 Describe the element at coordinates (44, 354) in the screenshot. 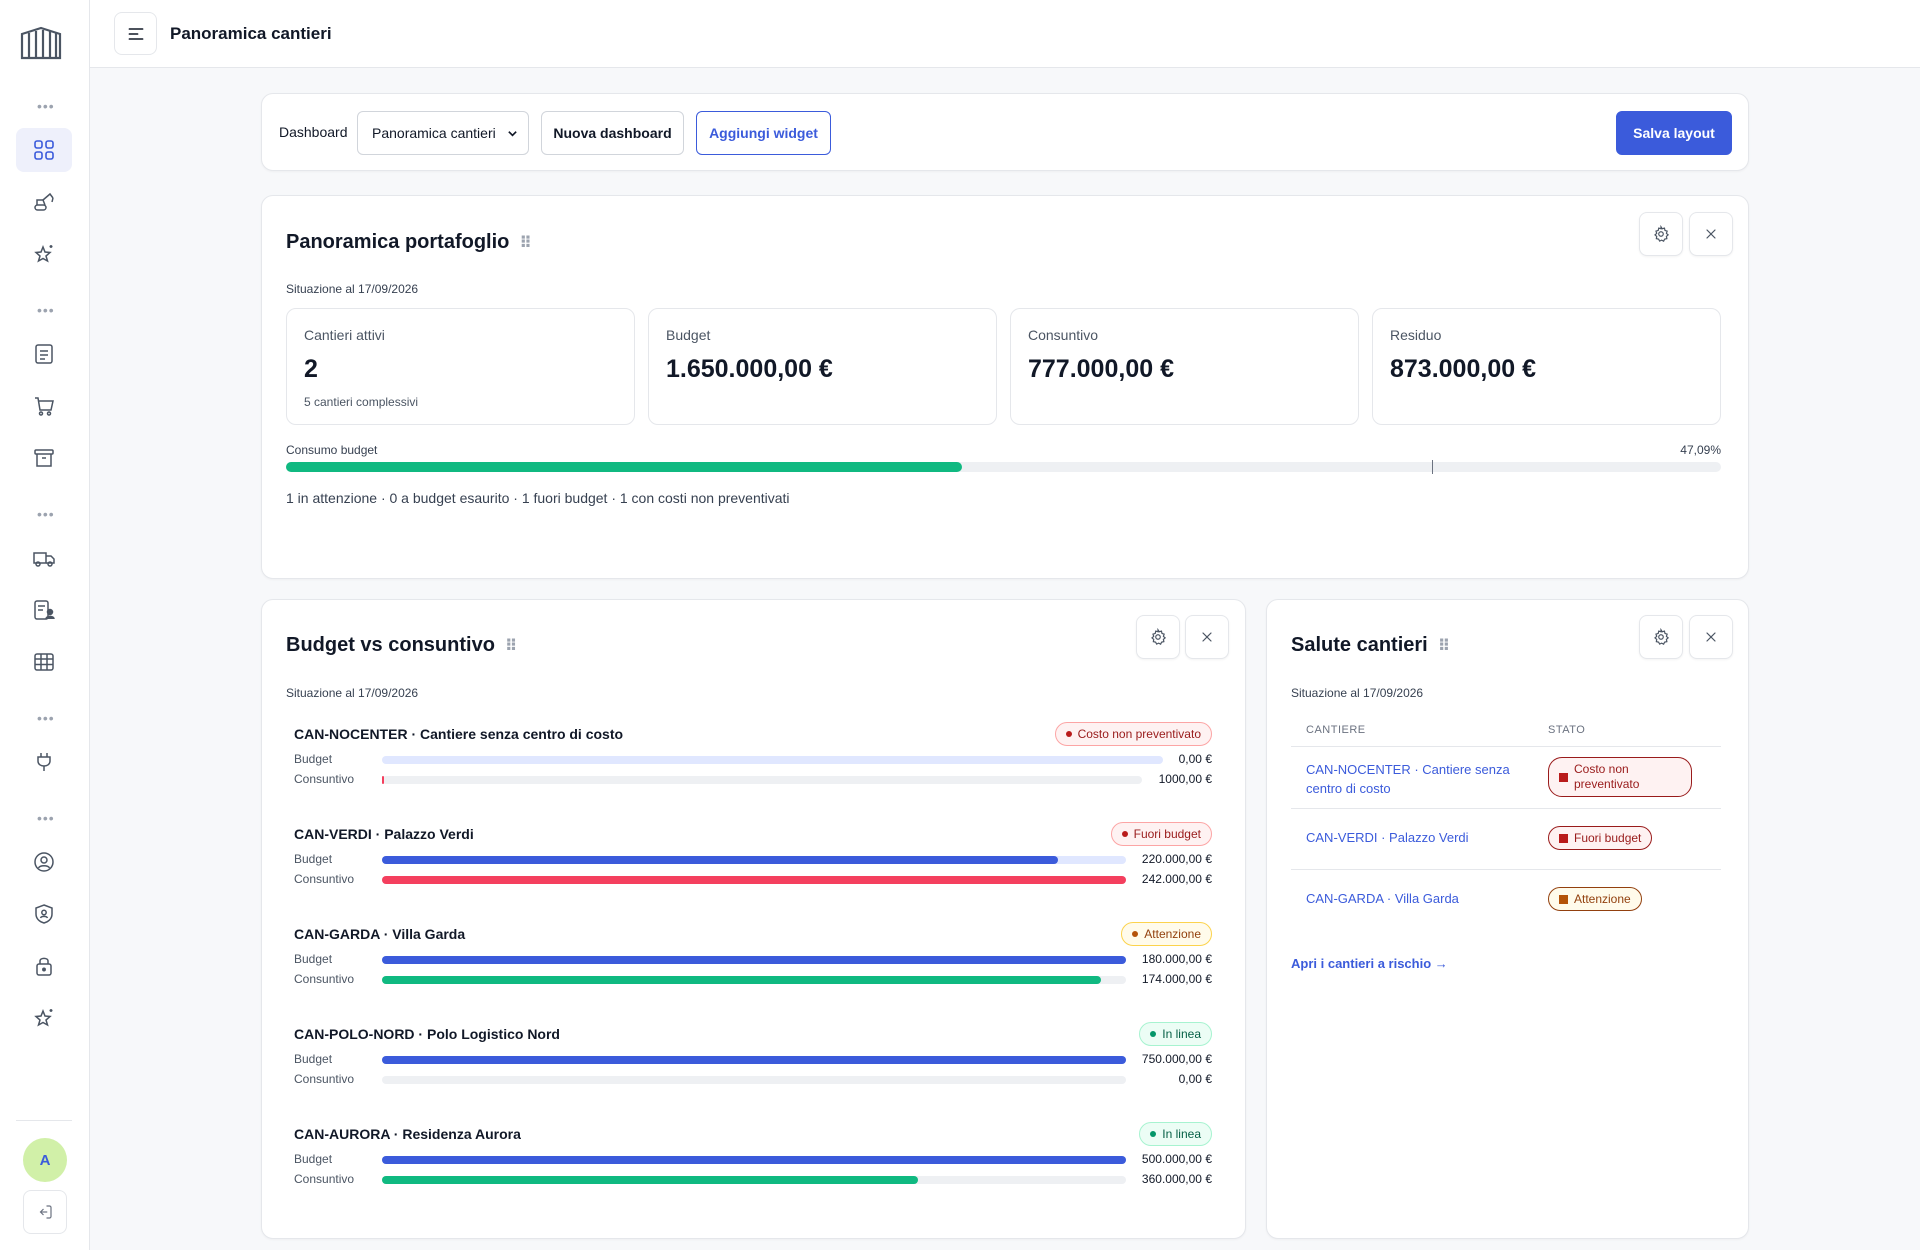

I see `nav-documents` at that location.